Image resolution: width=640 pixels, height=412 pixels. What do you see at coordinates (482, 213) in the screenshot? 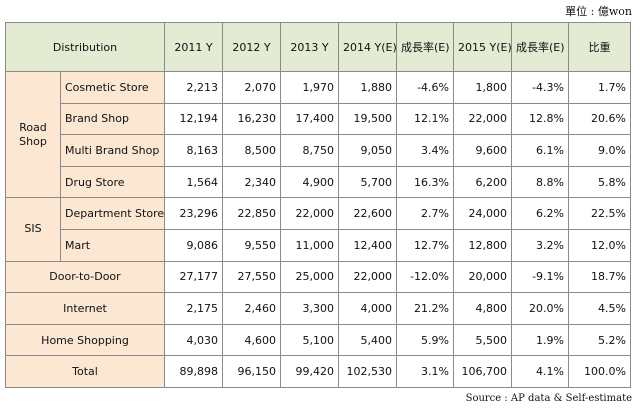
I see `cell: 24,000` at bounding box center [482, 213].